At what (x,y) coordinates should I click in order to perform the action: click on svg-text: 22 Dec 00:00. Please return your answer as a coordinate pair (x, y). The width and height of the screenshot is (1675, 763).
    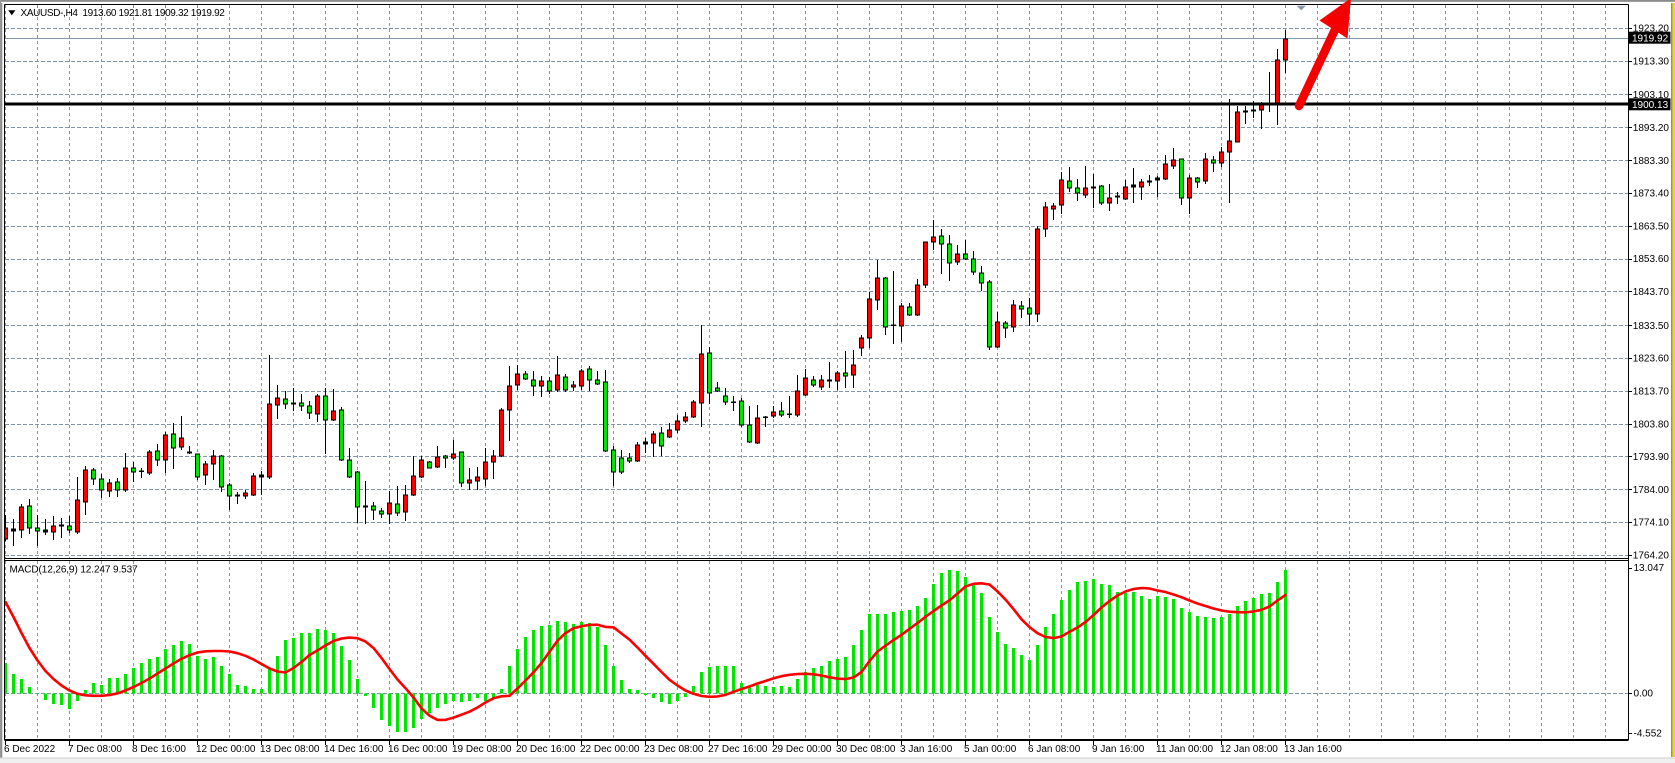
    Looking at the image, I should click on (610, 749).